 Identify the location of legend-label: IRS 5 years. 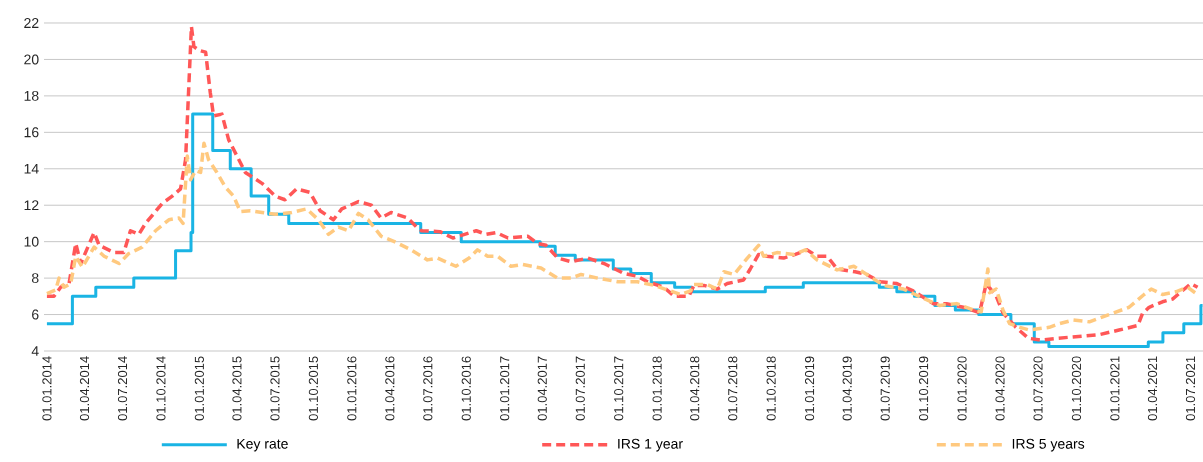
(1048, 445).